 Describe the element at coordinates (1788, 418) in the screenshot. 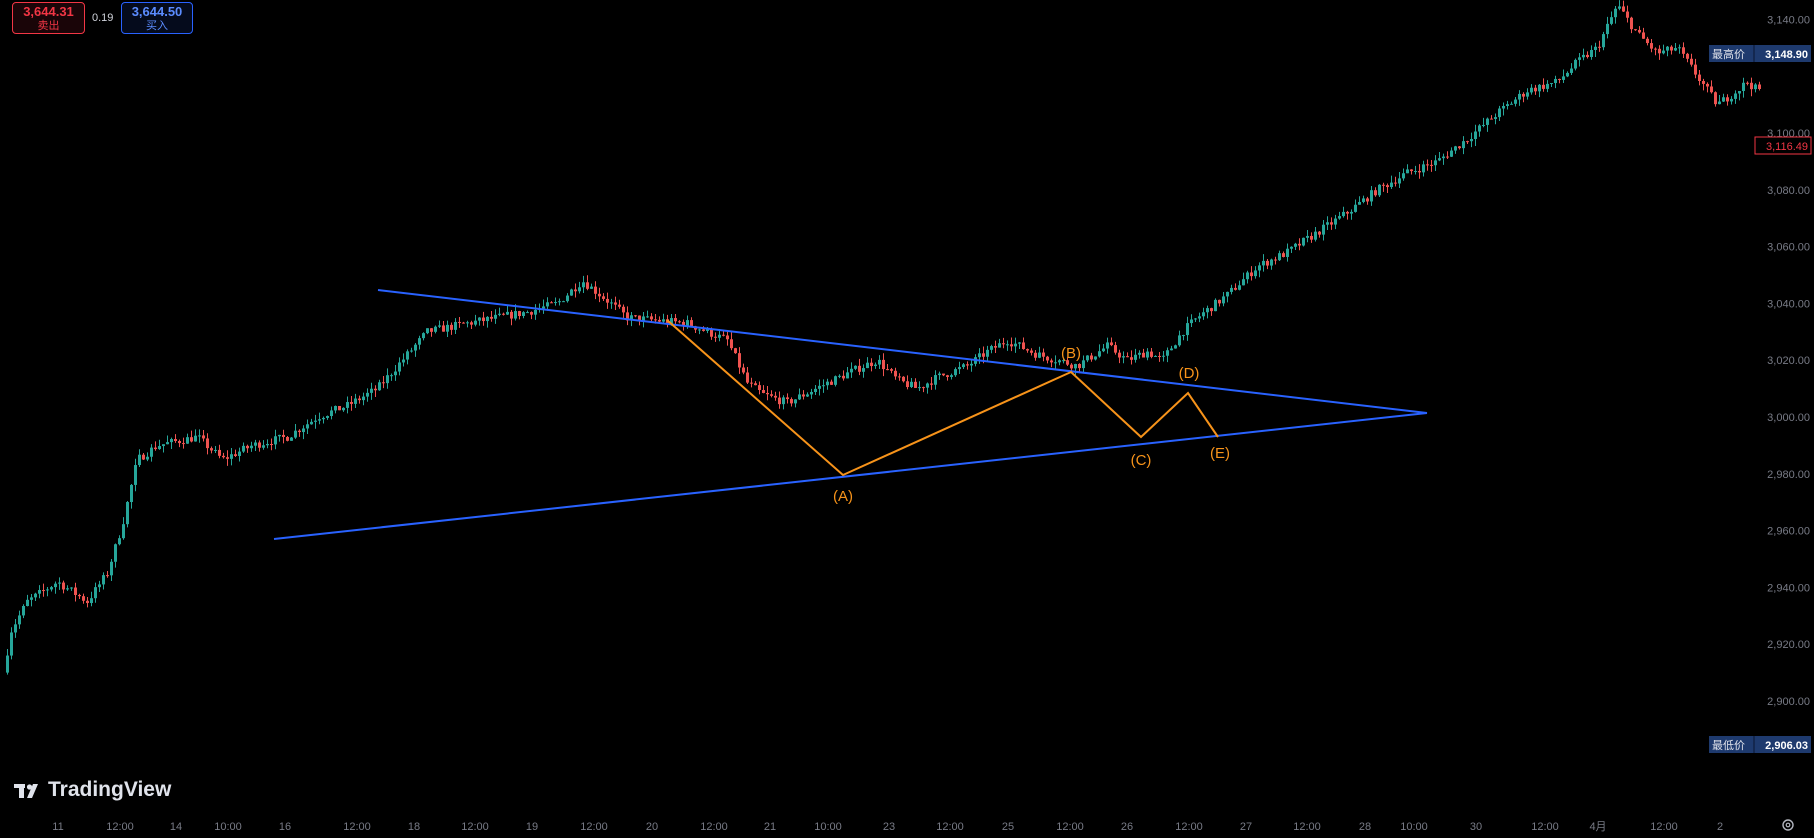

I see `price-tick-label: 3,000.00` at that location.